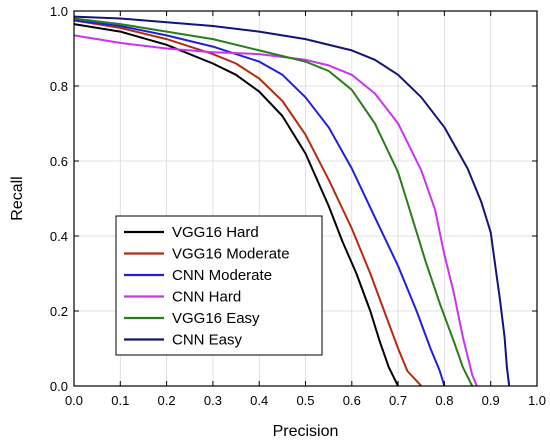  I want to click on x-tick-label-4: 0.4, so click(259, 400).